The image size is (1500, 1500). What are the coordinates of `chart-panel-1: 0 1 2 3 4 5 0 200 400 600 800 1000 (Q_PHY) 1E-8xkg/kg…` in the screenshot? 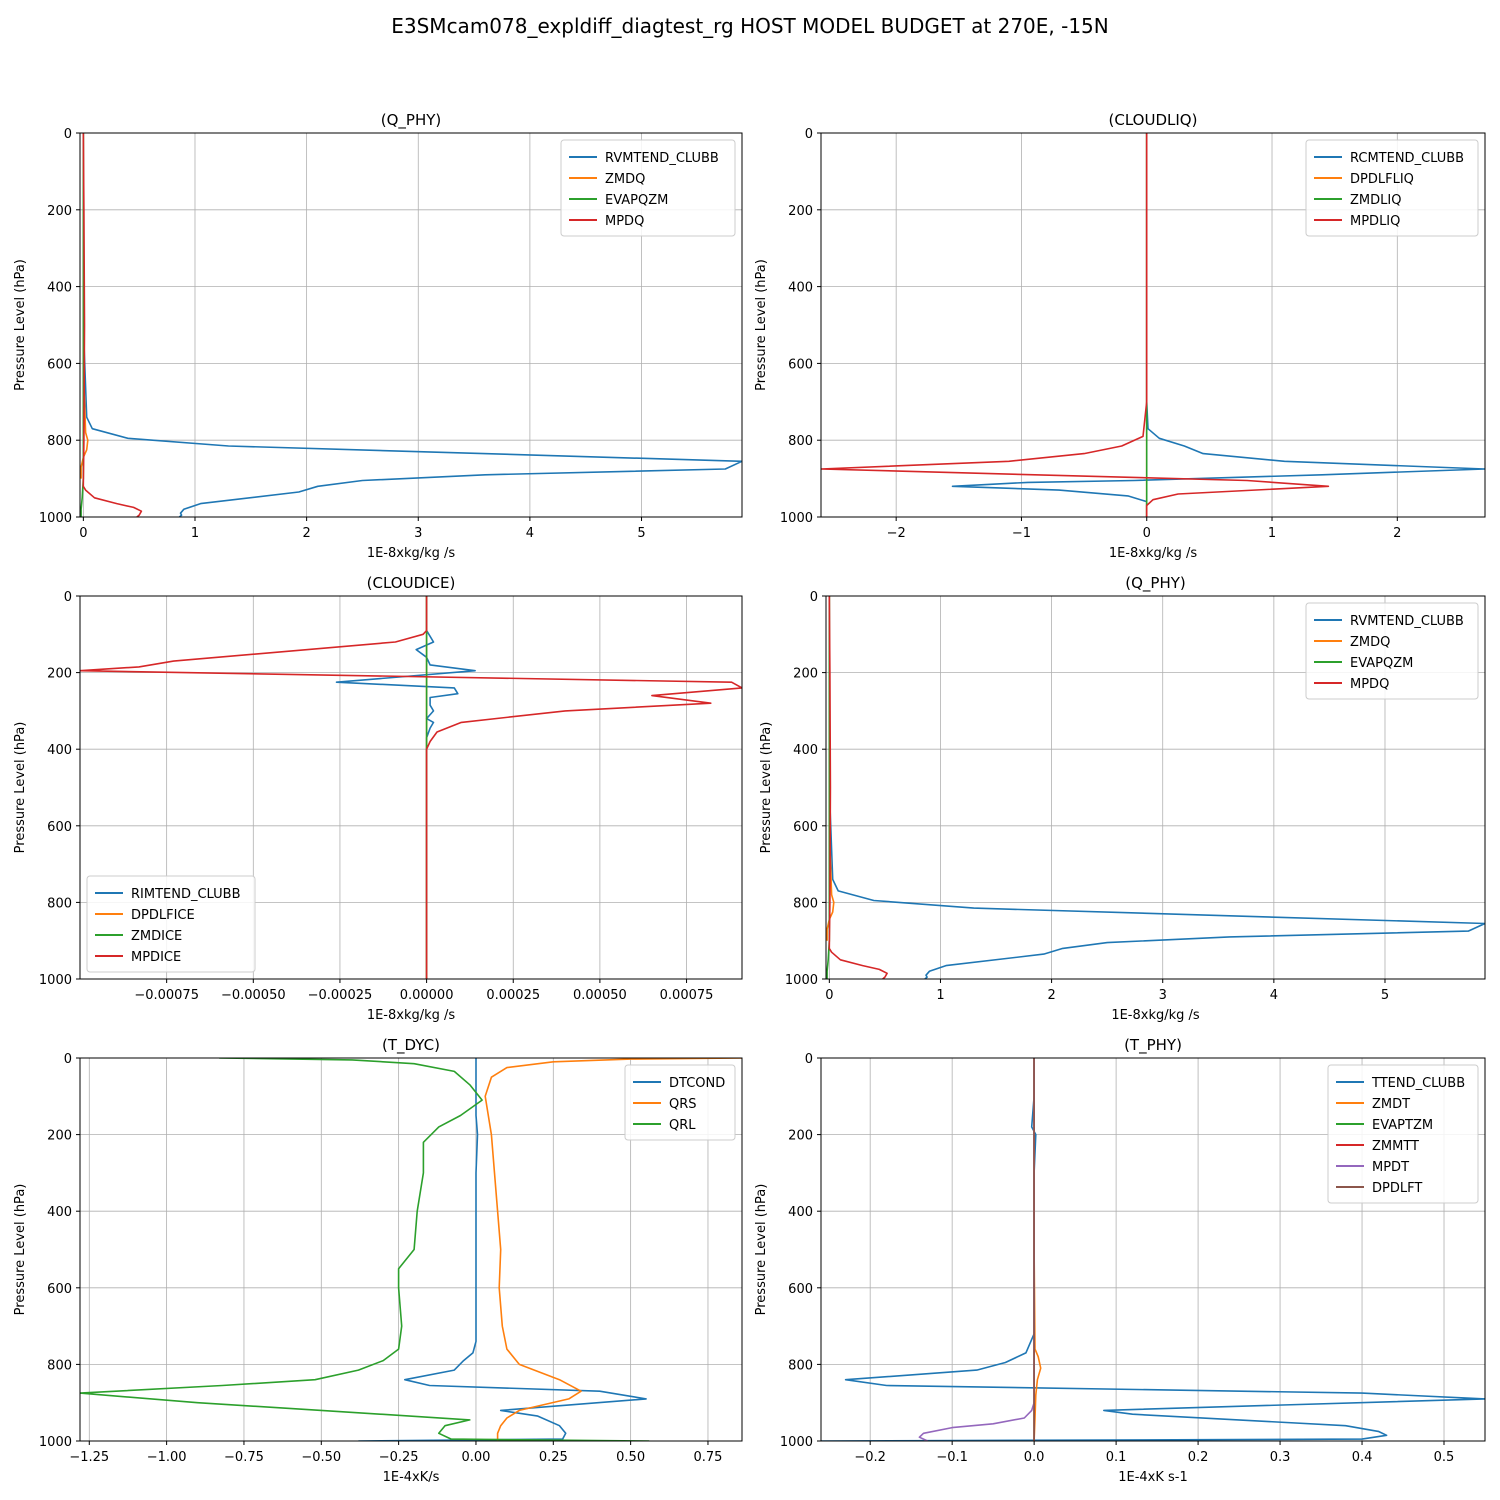 It's located at (378, 336).